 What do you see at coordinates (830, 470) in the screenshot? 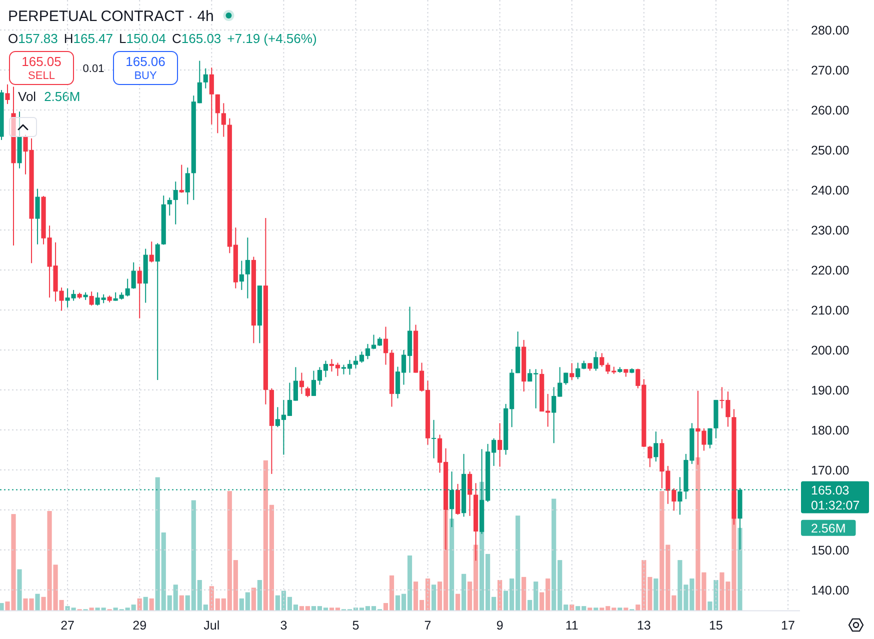
I see `y-tick-label: 170.00` at bounding box center [830, 470].